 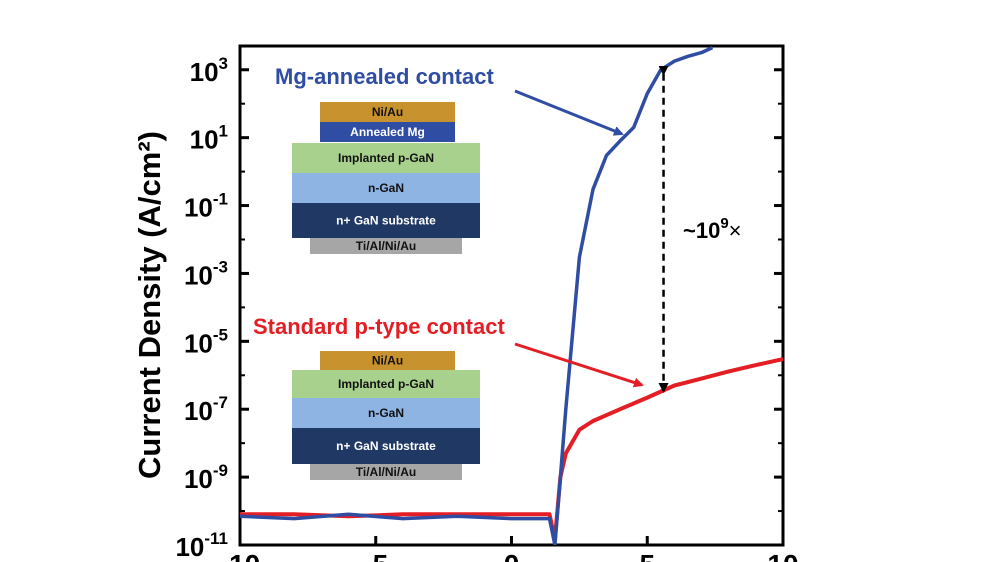 What do you see at coordinates (220, 199) in the screenshot?
I see `y-tick-exponent: -1` at bounding box center [220, 199].